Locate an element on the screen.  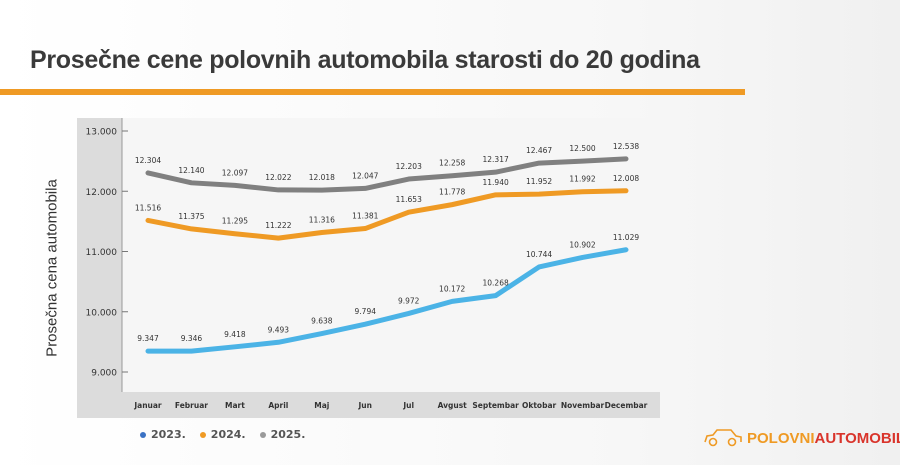
car-icon is located at coordinates (723, 438).